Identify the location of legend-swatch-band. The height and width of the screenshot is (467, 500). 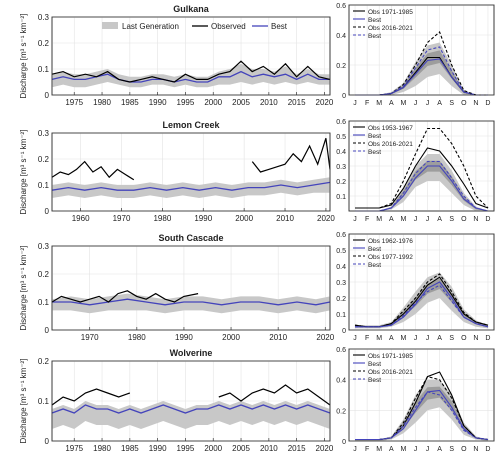
(110, 25).